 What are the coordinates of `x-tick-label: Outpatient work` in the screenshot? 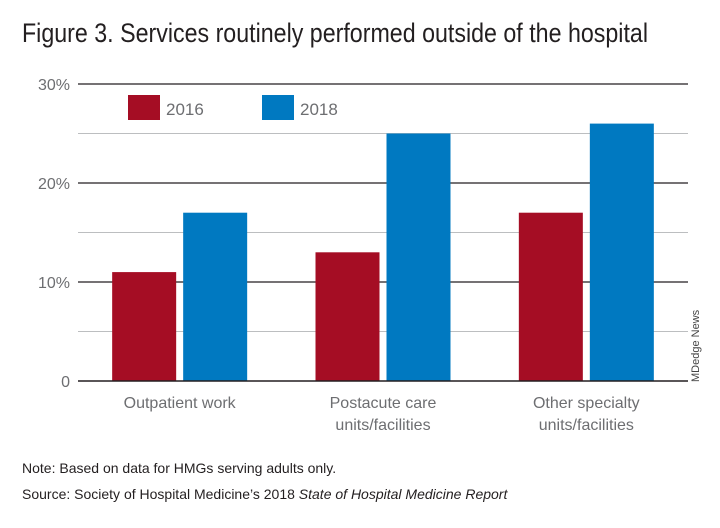 It's located at (180, 403).